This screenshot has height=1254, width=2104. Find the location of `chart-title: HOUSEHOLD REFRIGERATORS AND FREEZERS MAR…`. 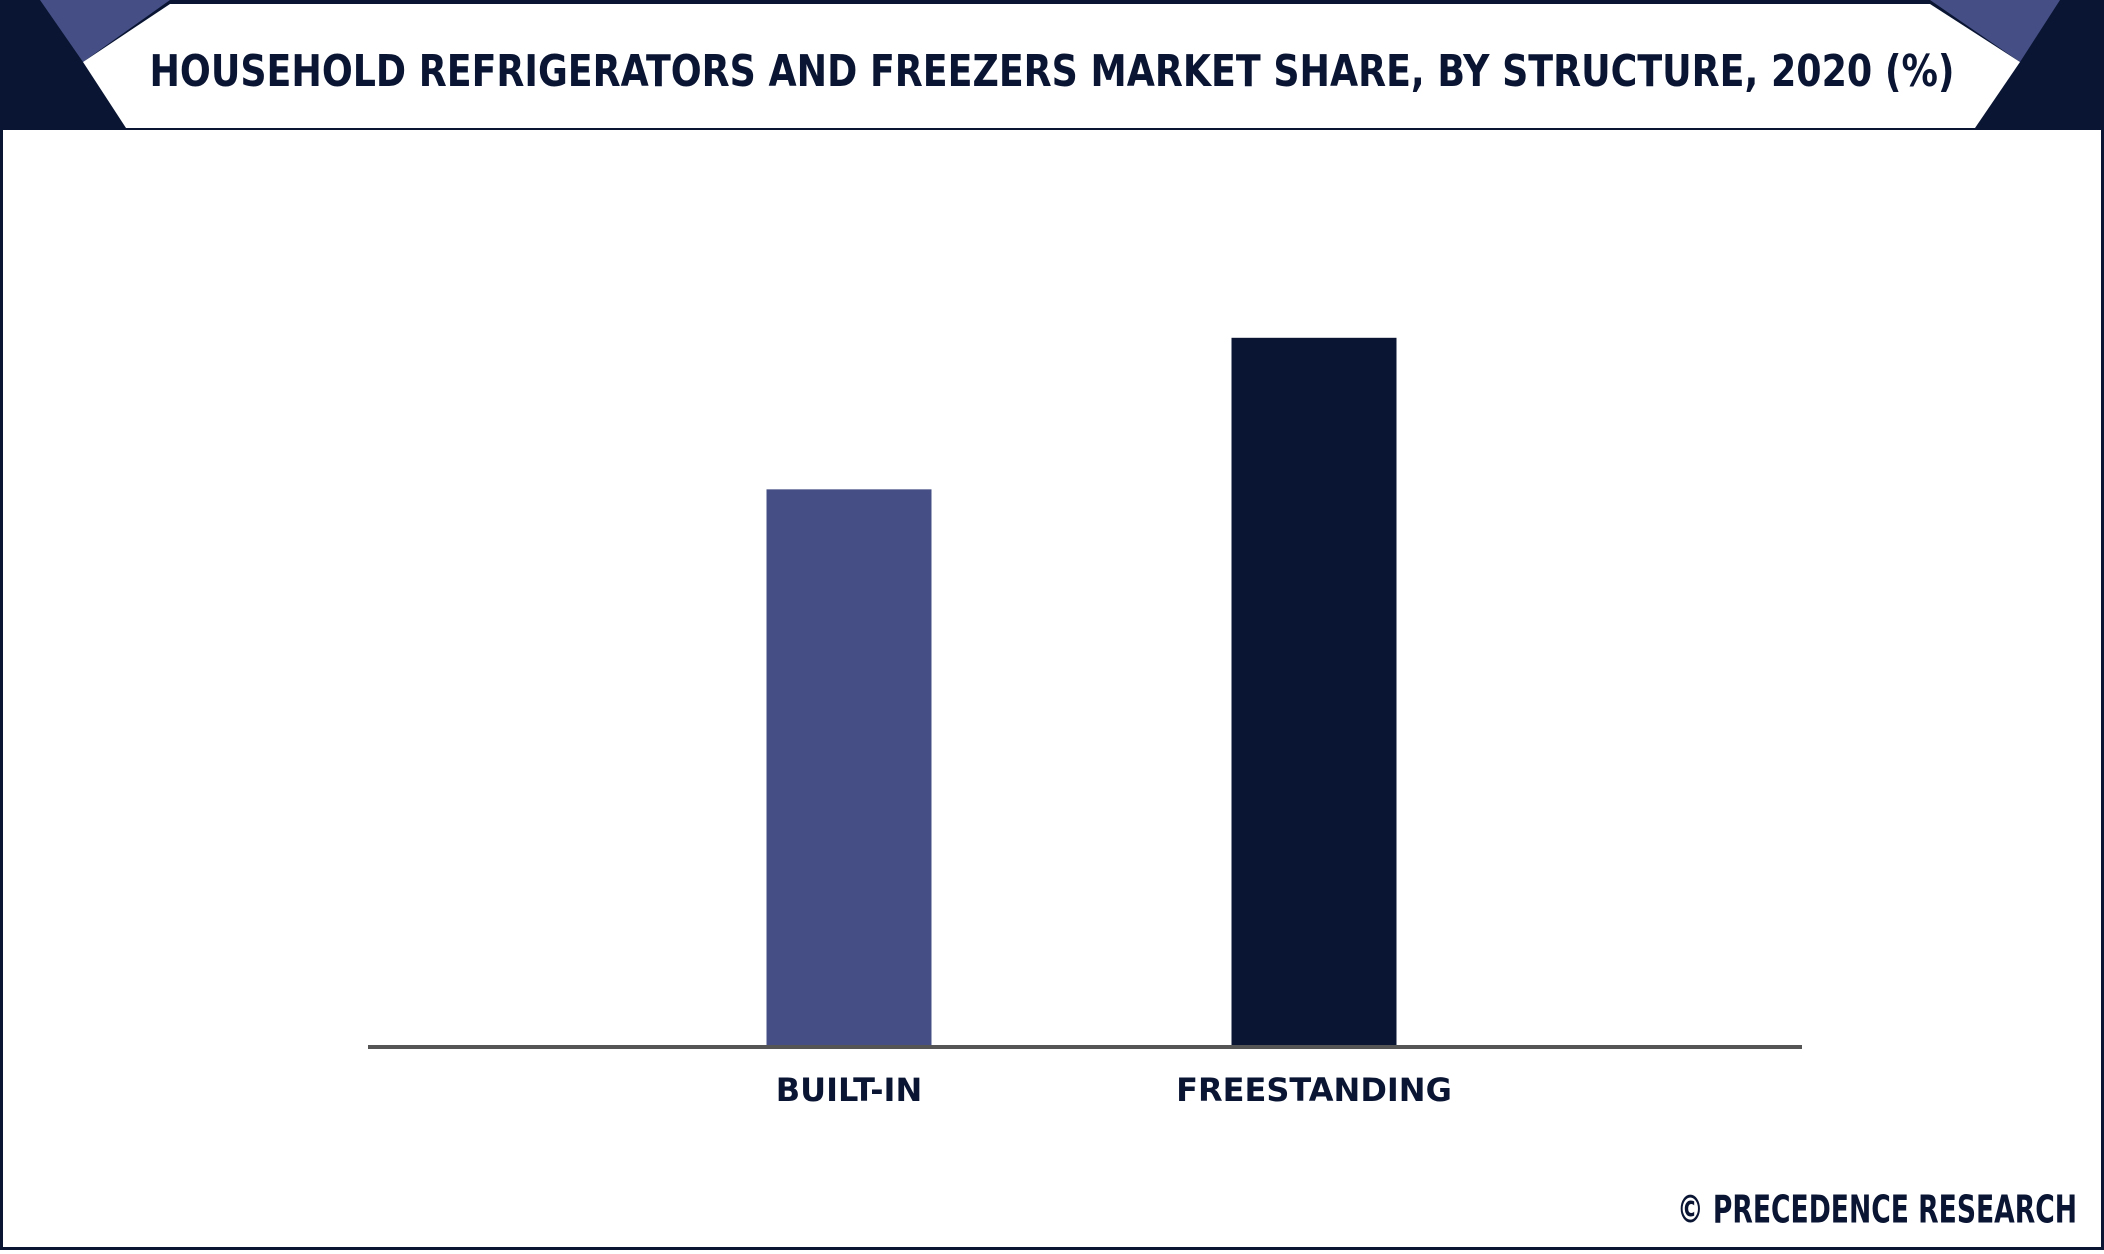

chart-title: HOUSEHOLD REFRIGERATORS AND FREEZERS MAR… is located at coordinates (1052, 71).